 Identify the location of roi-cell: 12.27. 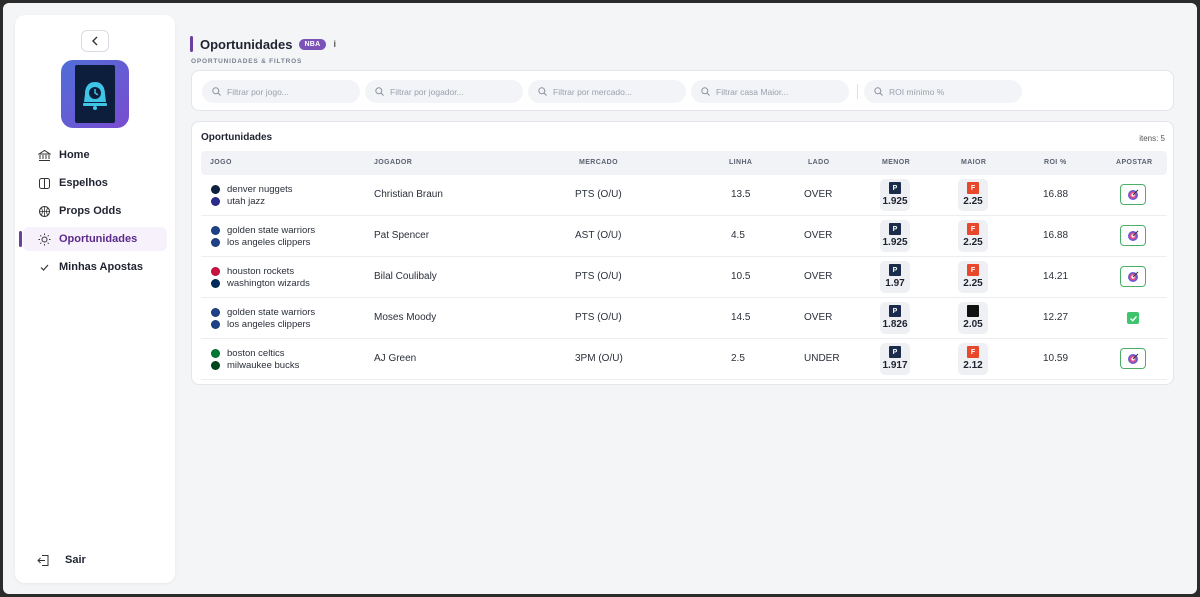
(1056, 317).